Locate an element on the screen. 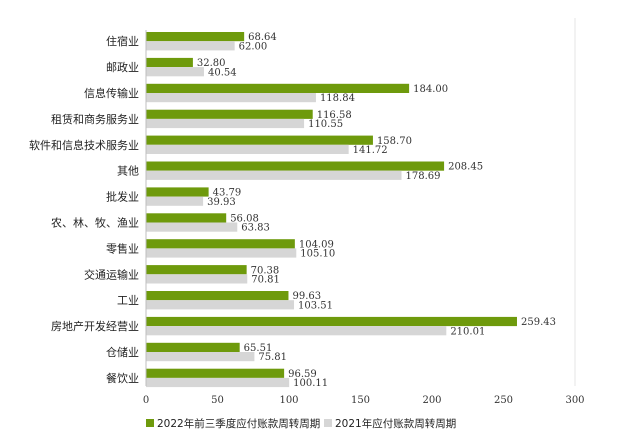  data-label-2021-1: 40.54 is located at coordinates (222, 72).